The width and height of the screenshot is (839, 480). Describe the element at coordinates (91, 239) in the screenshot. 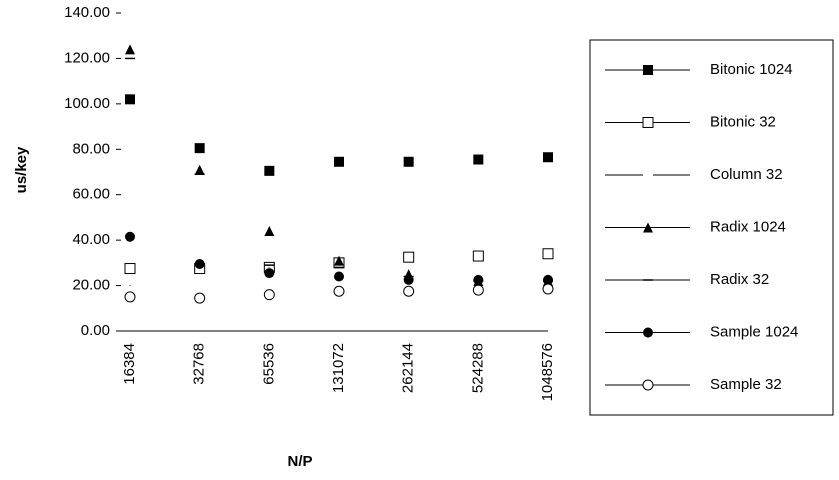

I see `y-tick-label: 40.00` at that location.